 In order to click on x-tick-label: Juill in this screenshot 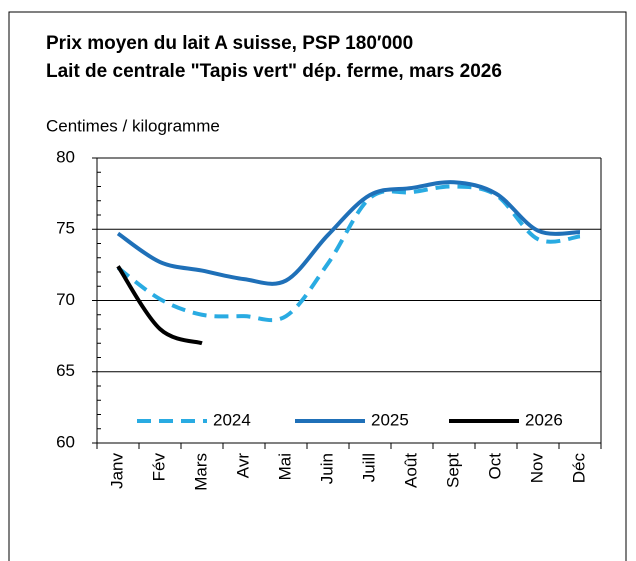, I will do `click(368, 467)`.